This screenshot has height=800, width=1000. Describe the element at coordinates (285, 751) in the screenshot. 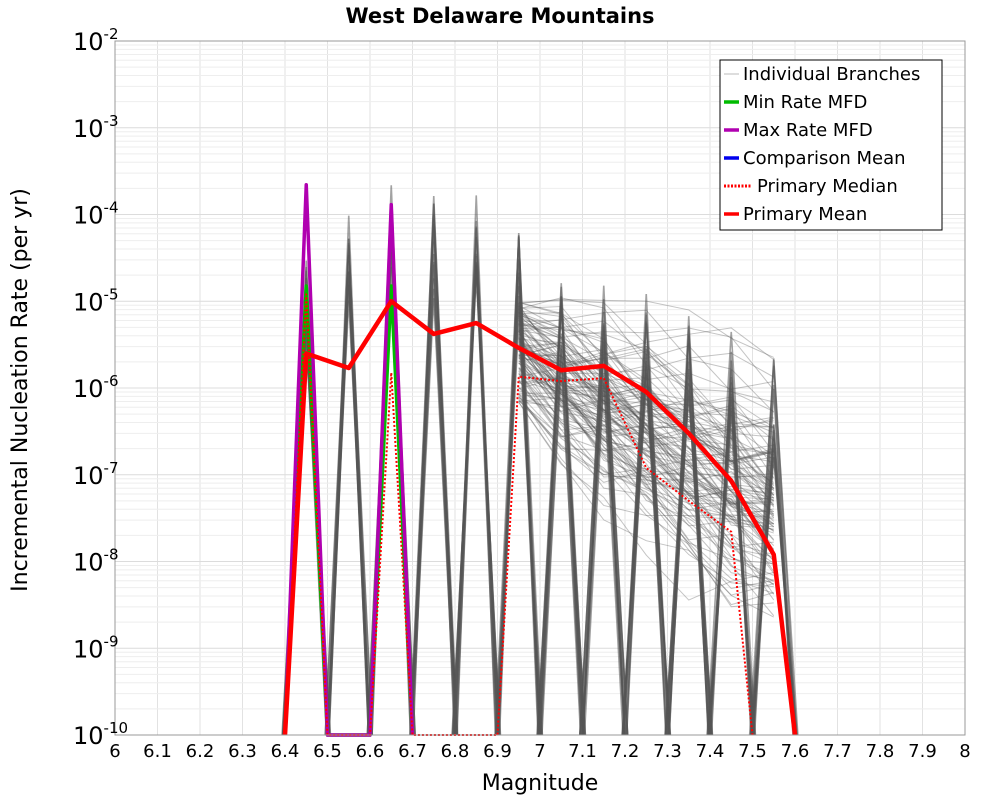

I see `x-tick-label: 6.4` at that location.